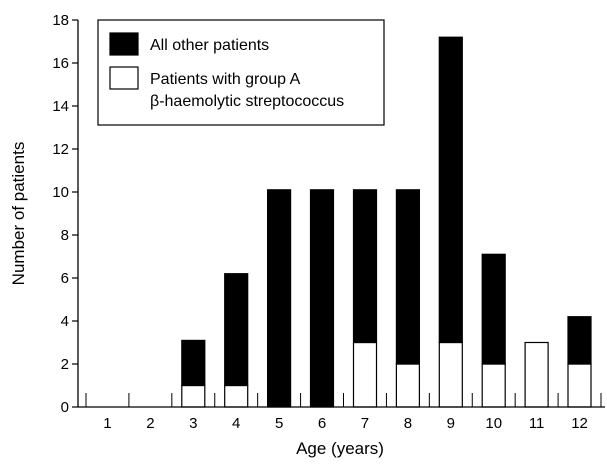  What do you see at coordinates (65, 407) in the screenshot?
I see `y-tick-label-0: 0` at bounding box center [65, 407].